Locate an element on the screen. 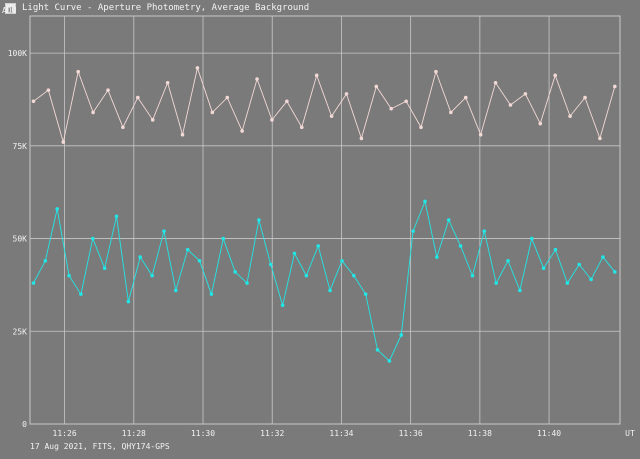 This screenshot has width=640, height=459. y-tick-label: 75K is located at coordinates (20, 146).